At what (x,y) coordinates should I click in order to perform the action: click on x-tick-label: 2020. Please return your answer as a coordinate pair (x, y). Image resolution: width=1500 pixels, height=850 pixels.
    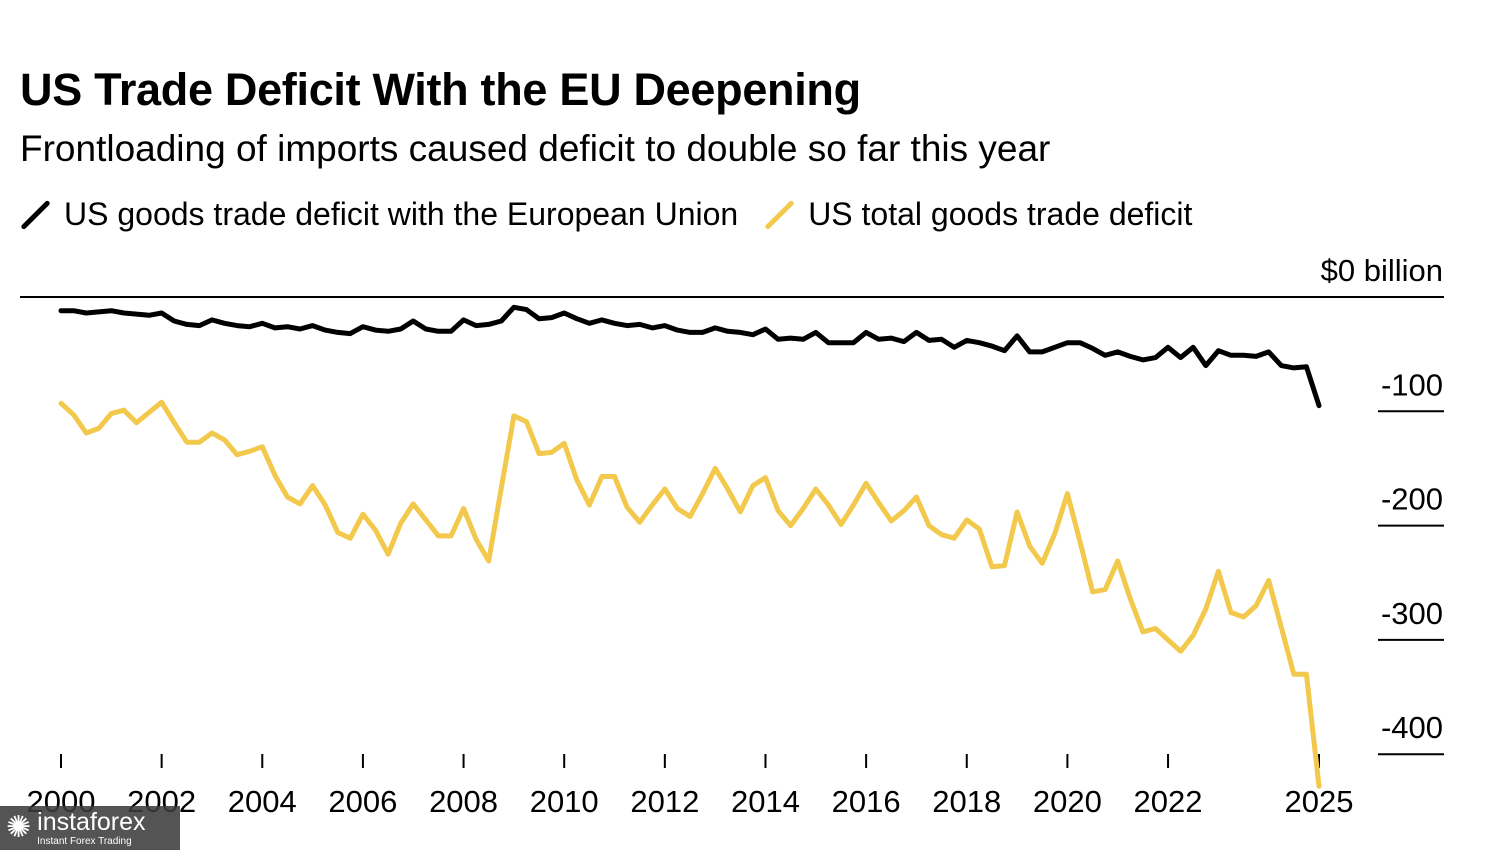
    Looking at the image, I should click on (1067, 801).